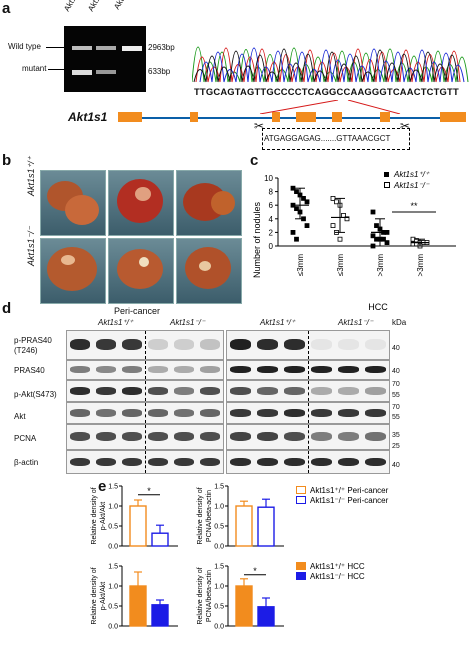 The image size is (474, 646). I want to click on e-ylabel: Relative density of, so click(200, 595).